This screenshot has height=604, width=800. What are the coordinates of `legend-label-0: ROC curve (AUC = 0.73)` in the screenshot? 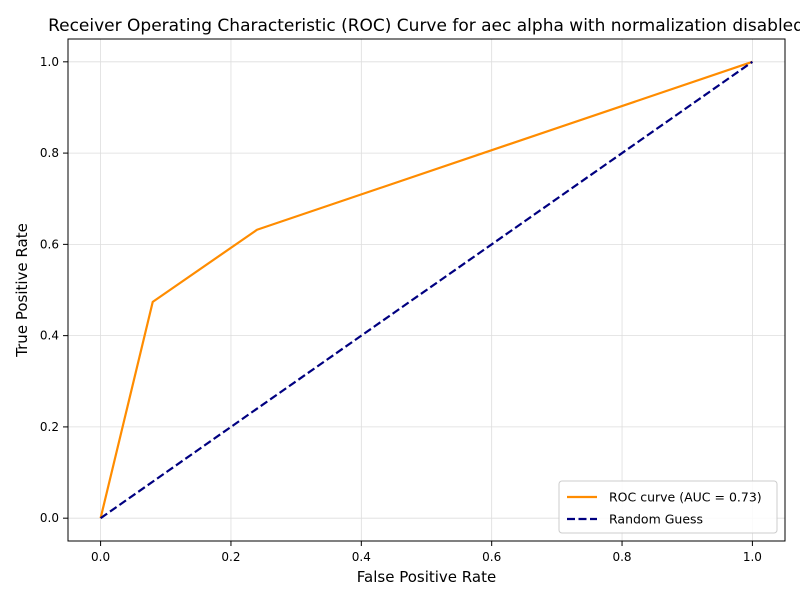 It's located at (685, 497).